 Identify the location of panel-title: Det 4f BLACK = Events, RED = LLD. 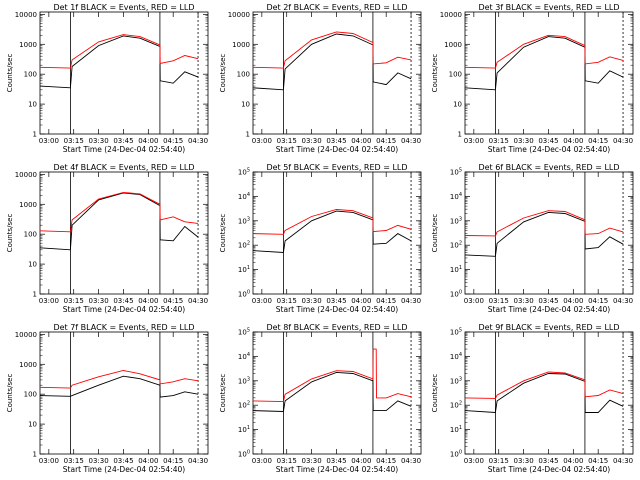
(123, 167).